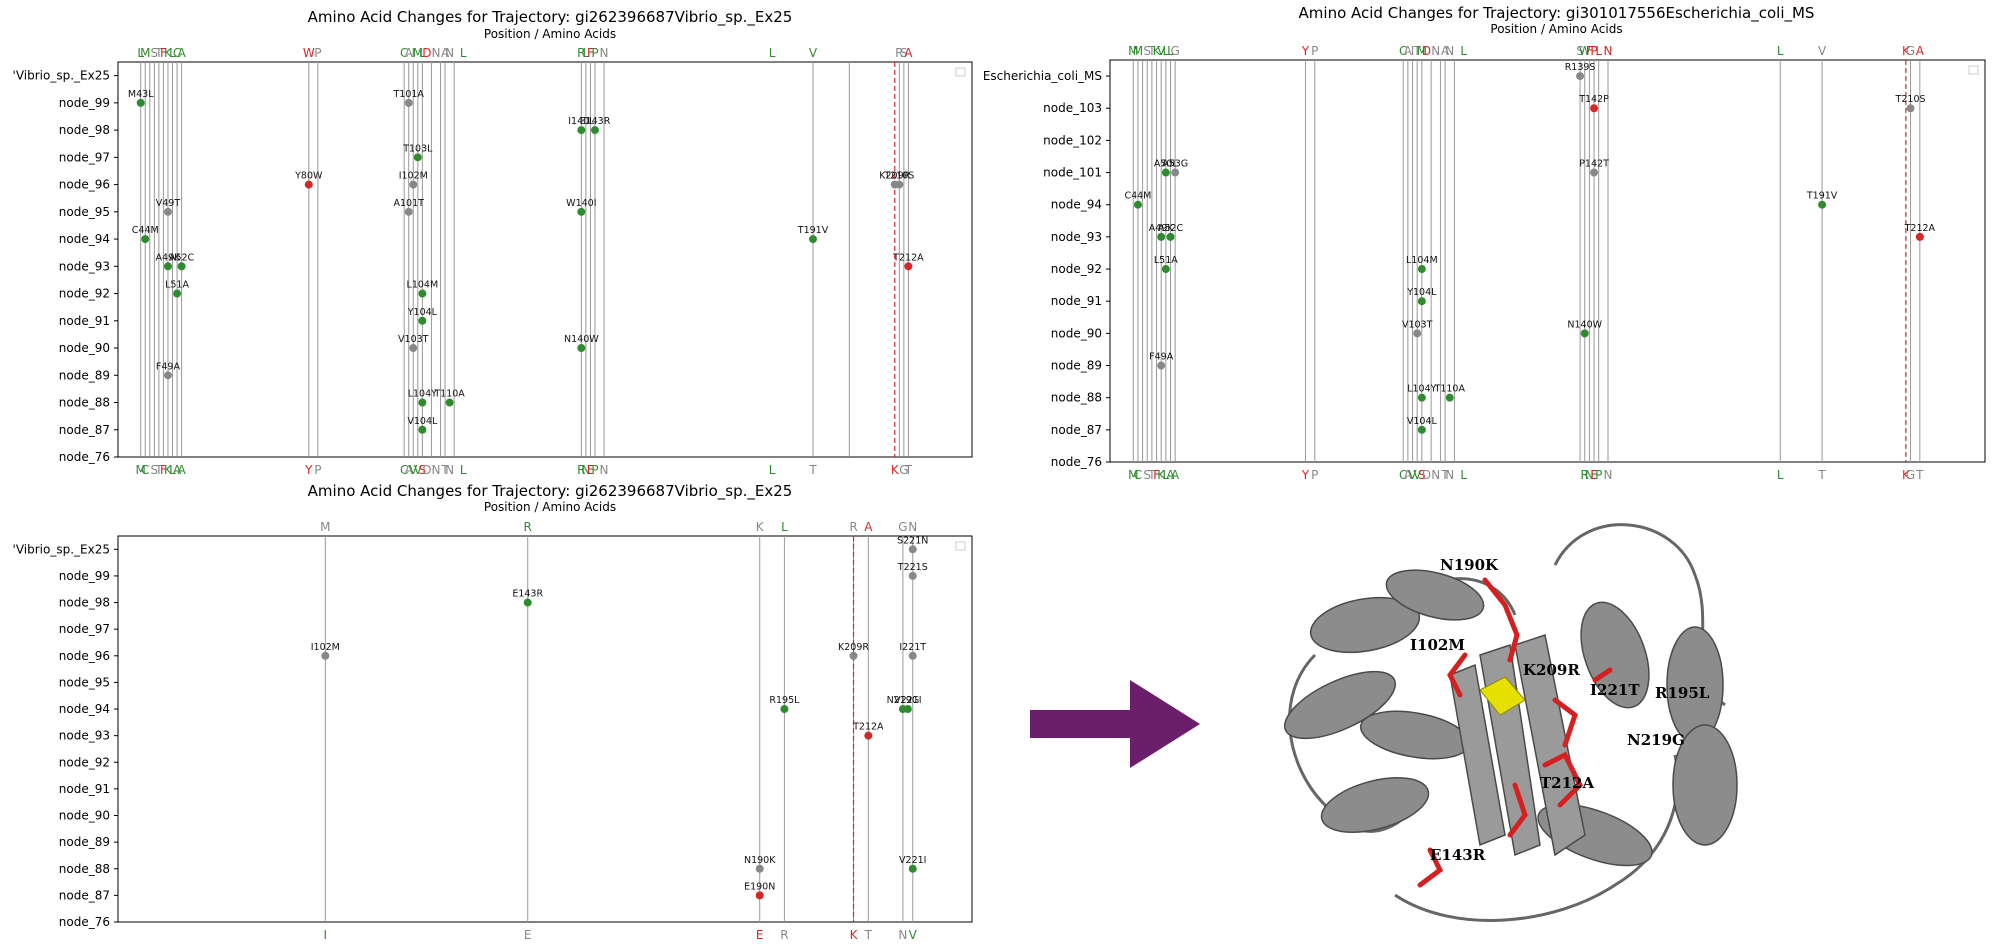 The width and height of the screenshot is (1998, 945). What do you see at coordinates (894, 176) in the screenshot?
I see `mutation-label: K209R` at bounding box center [894, 176].